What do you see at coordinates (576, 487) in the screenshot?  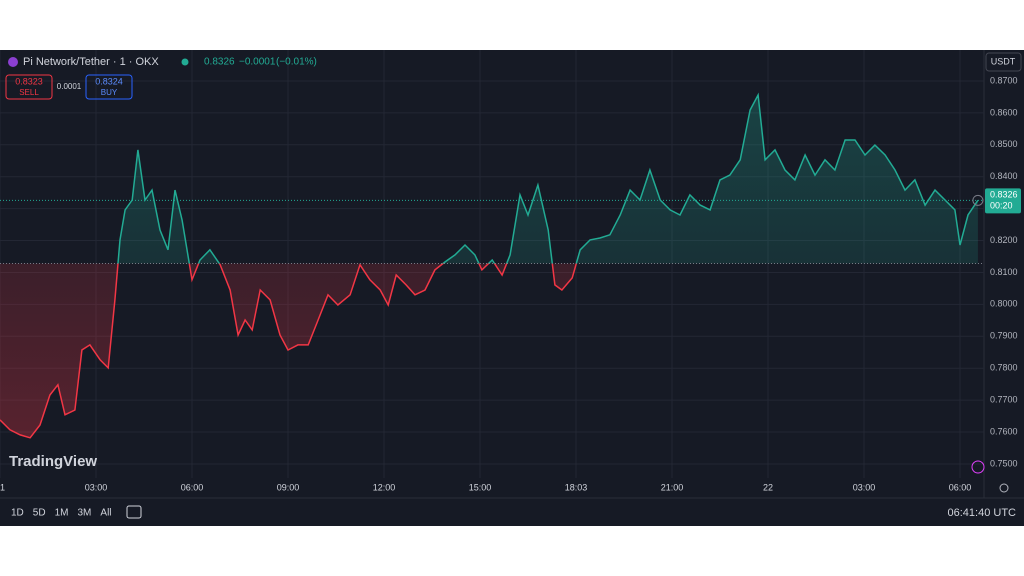 I see `x-tick-label: 18:03` at bounding box center [576, 487].